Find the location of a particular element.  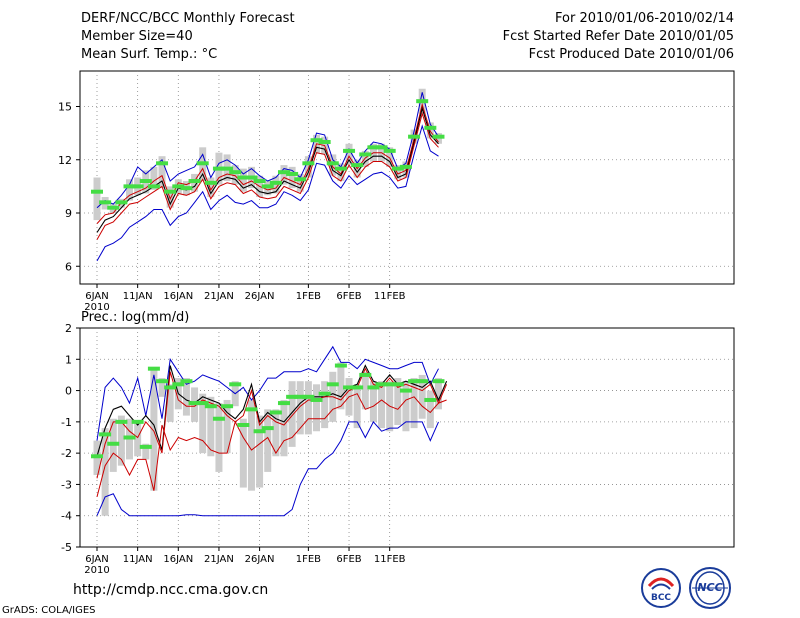

source-url: http://cmdp.ncc.cma.gov.cn is located at coordinates (171, 590).